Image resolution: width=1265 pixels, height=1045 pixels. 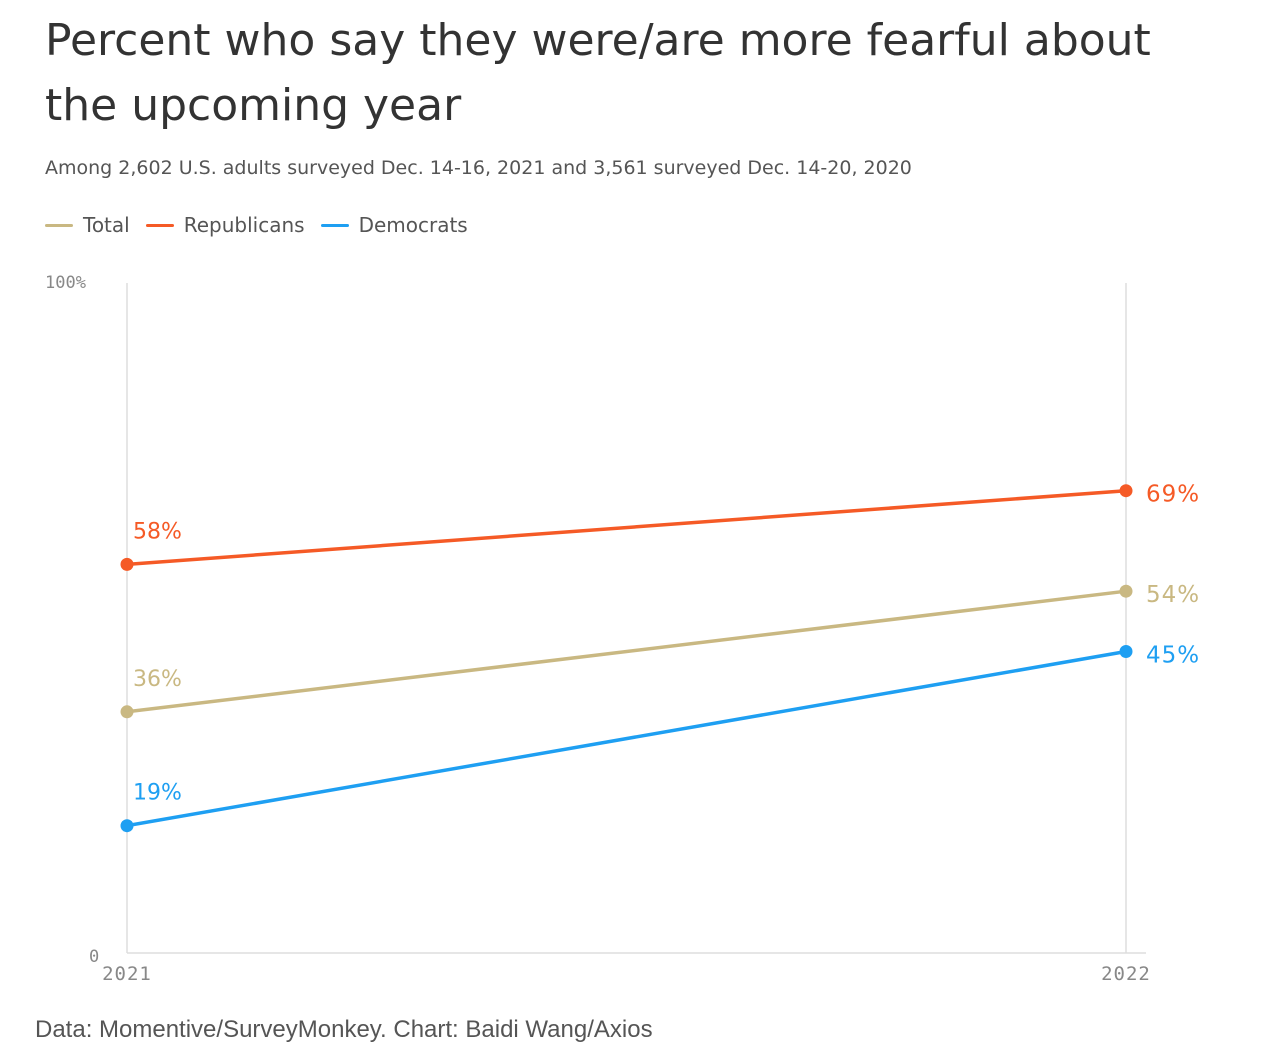 What do you see at coordinates (334, 225) in the screenshot?
I see `legend-swatch-democrats` at bounding box center [334, 225].